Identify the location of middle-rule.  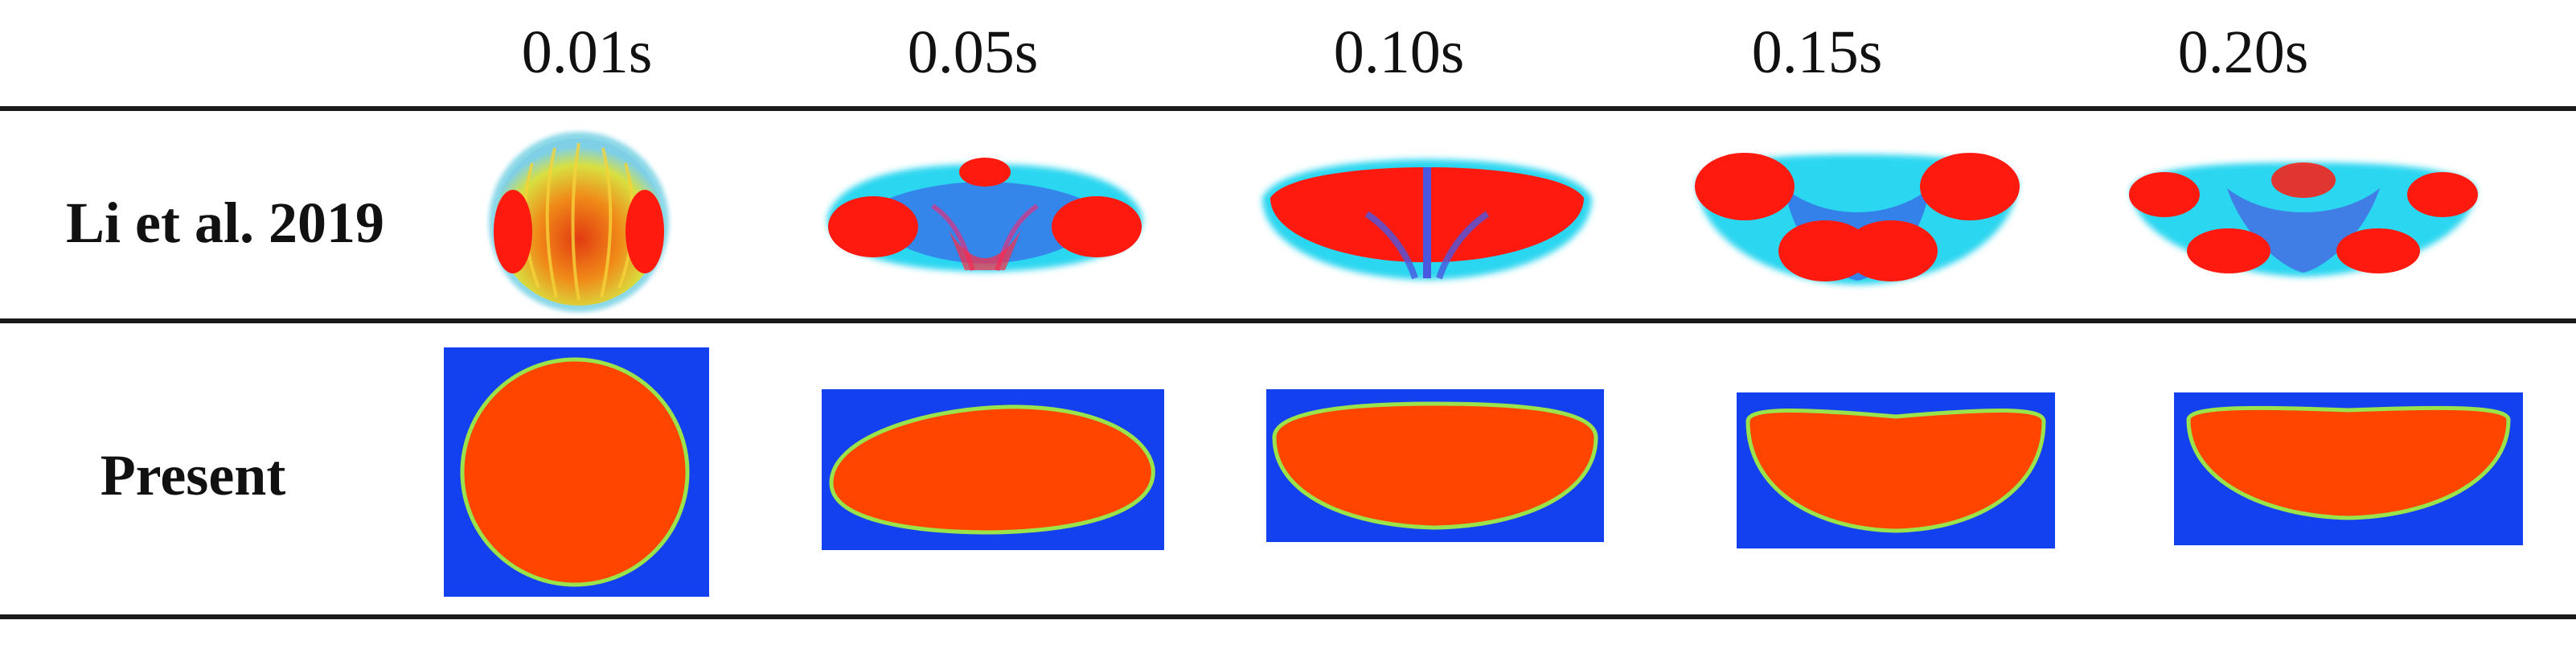
(1288, 320).